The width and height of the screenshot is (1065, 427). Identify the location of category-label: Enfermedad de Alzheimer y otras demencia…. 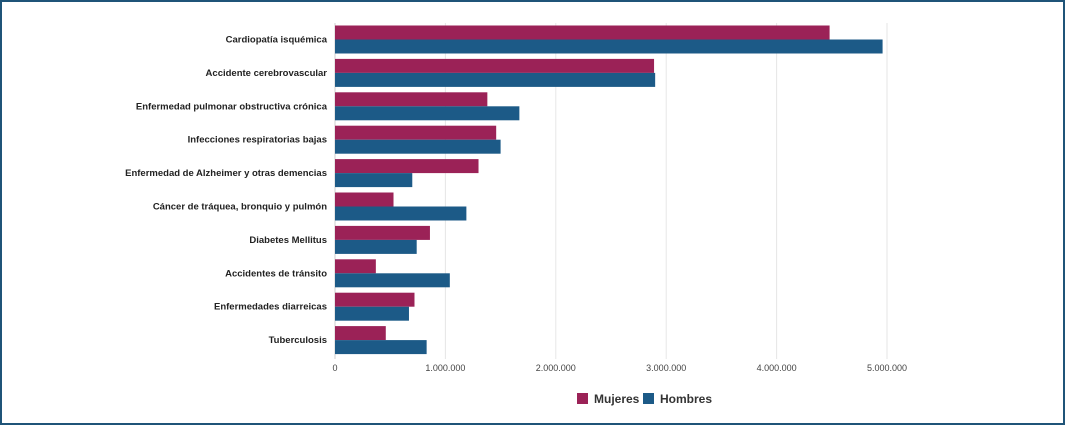
(226, 173).